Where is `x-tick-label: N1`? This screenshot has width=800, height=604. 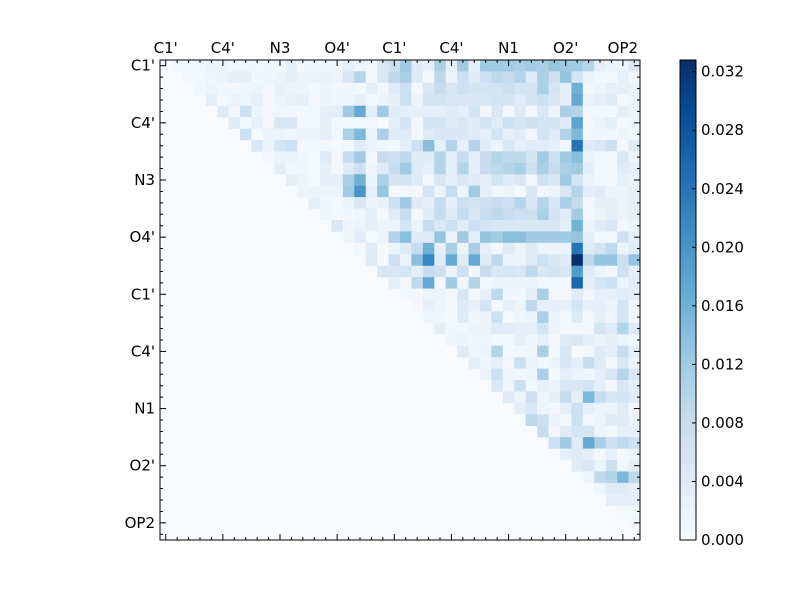
x-tick-label: N1 is located at coordinates (508, 48).